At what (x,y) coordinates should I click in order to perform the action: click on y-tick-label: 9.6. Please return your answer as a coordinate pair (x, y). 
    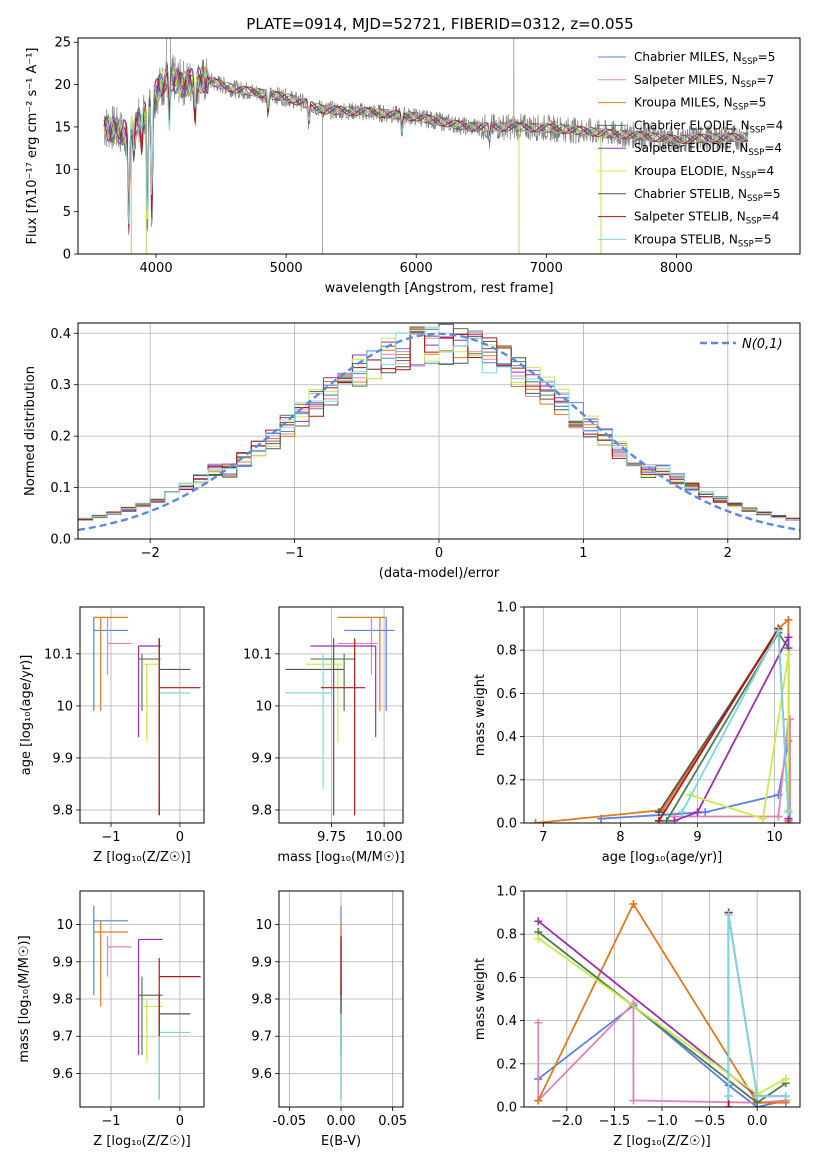
    Looking at the image, I should click on (261, 1074).